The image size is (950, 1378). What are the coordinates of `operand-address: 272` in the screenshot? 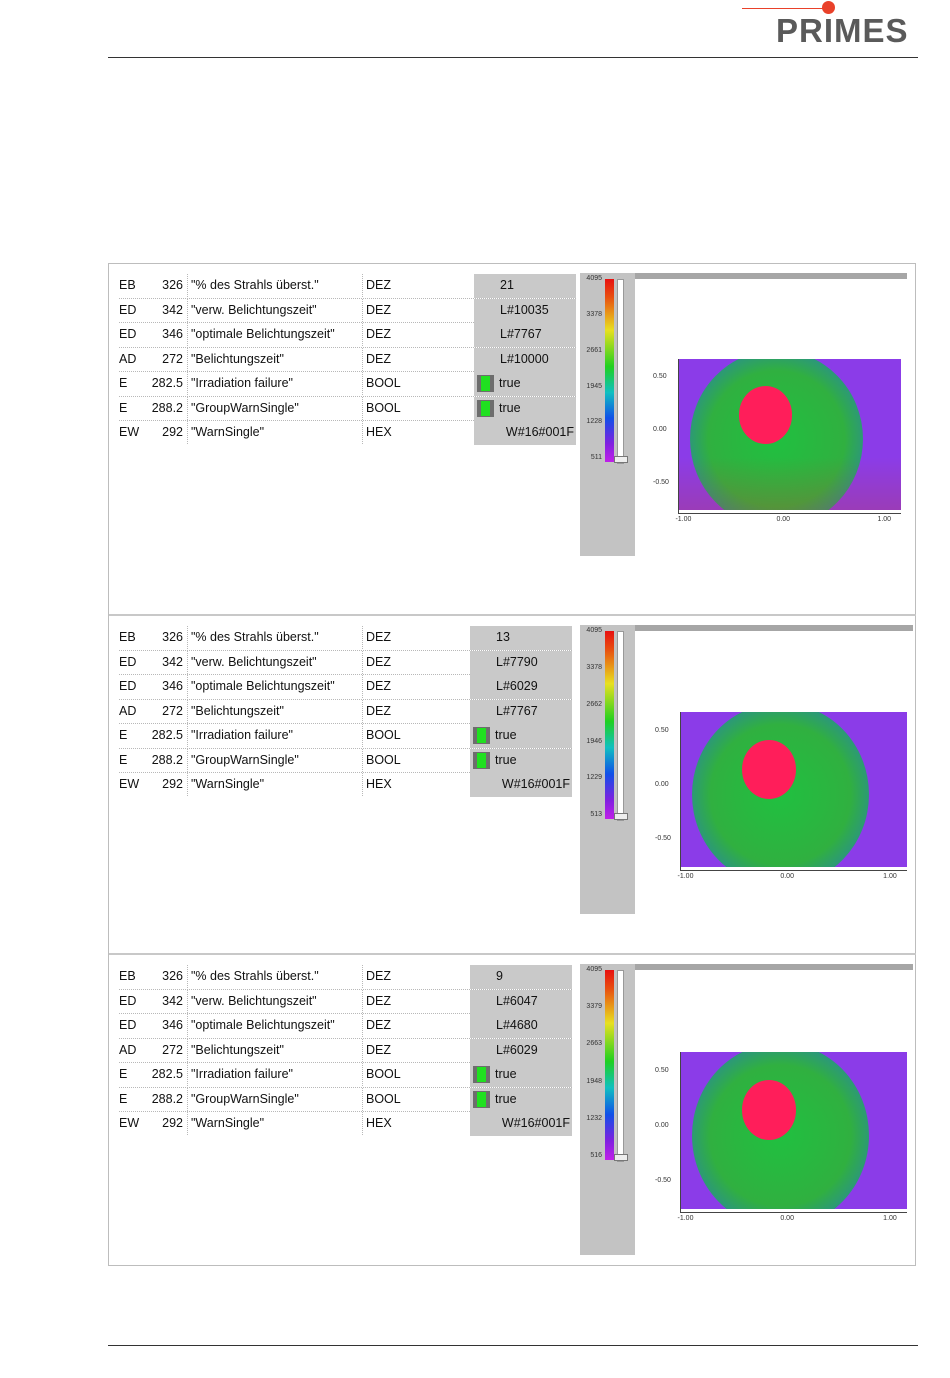 It's located at (172, 358).